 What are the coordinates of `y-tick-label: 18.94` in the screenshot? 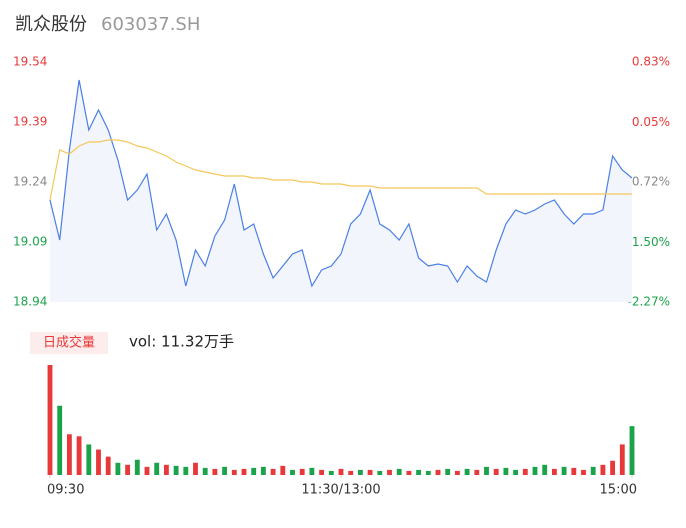 It's located at (30, 302).